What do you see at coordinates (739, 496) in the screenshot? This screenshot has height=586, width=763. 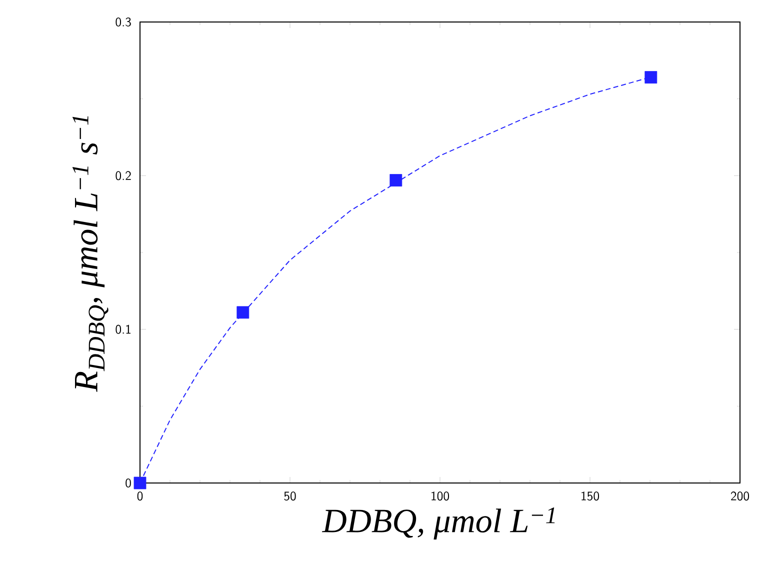 I see `x-tick-label: 200` at bounding box center [739, 496].